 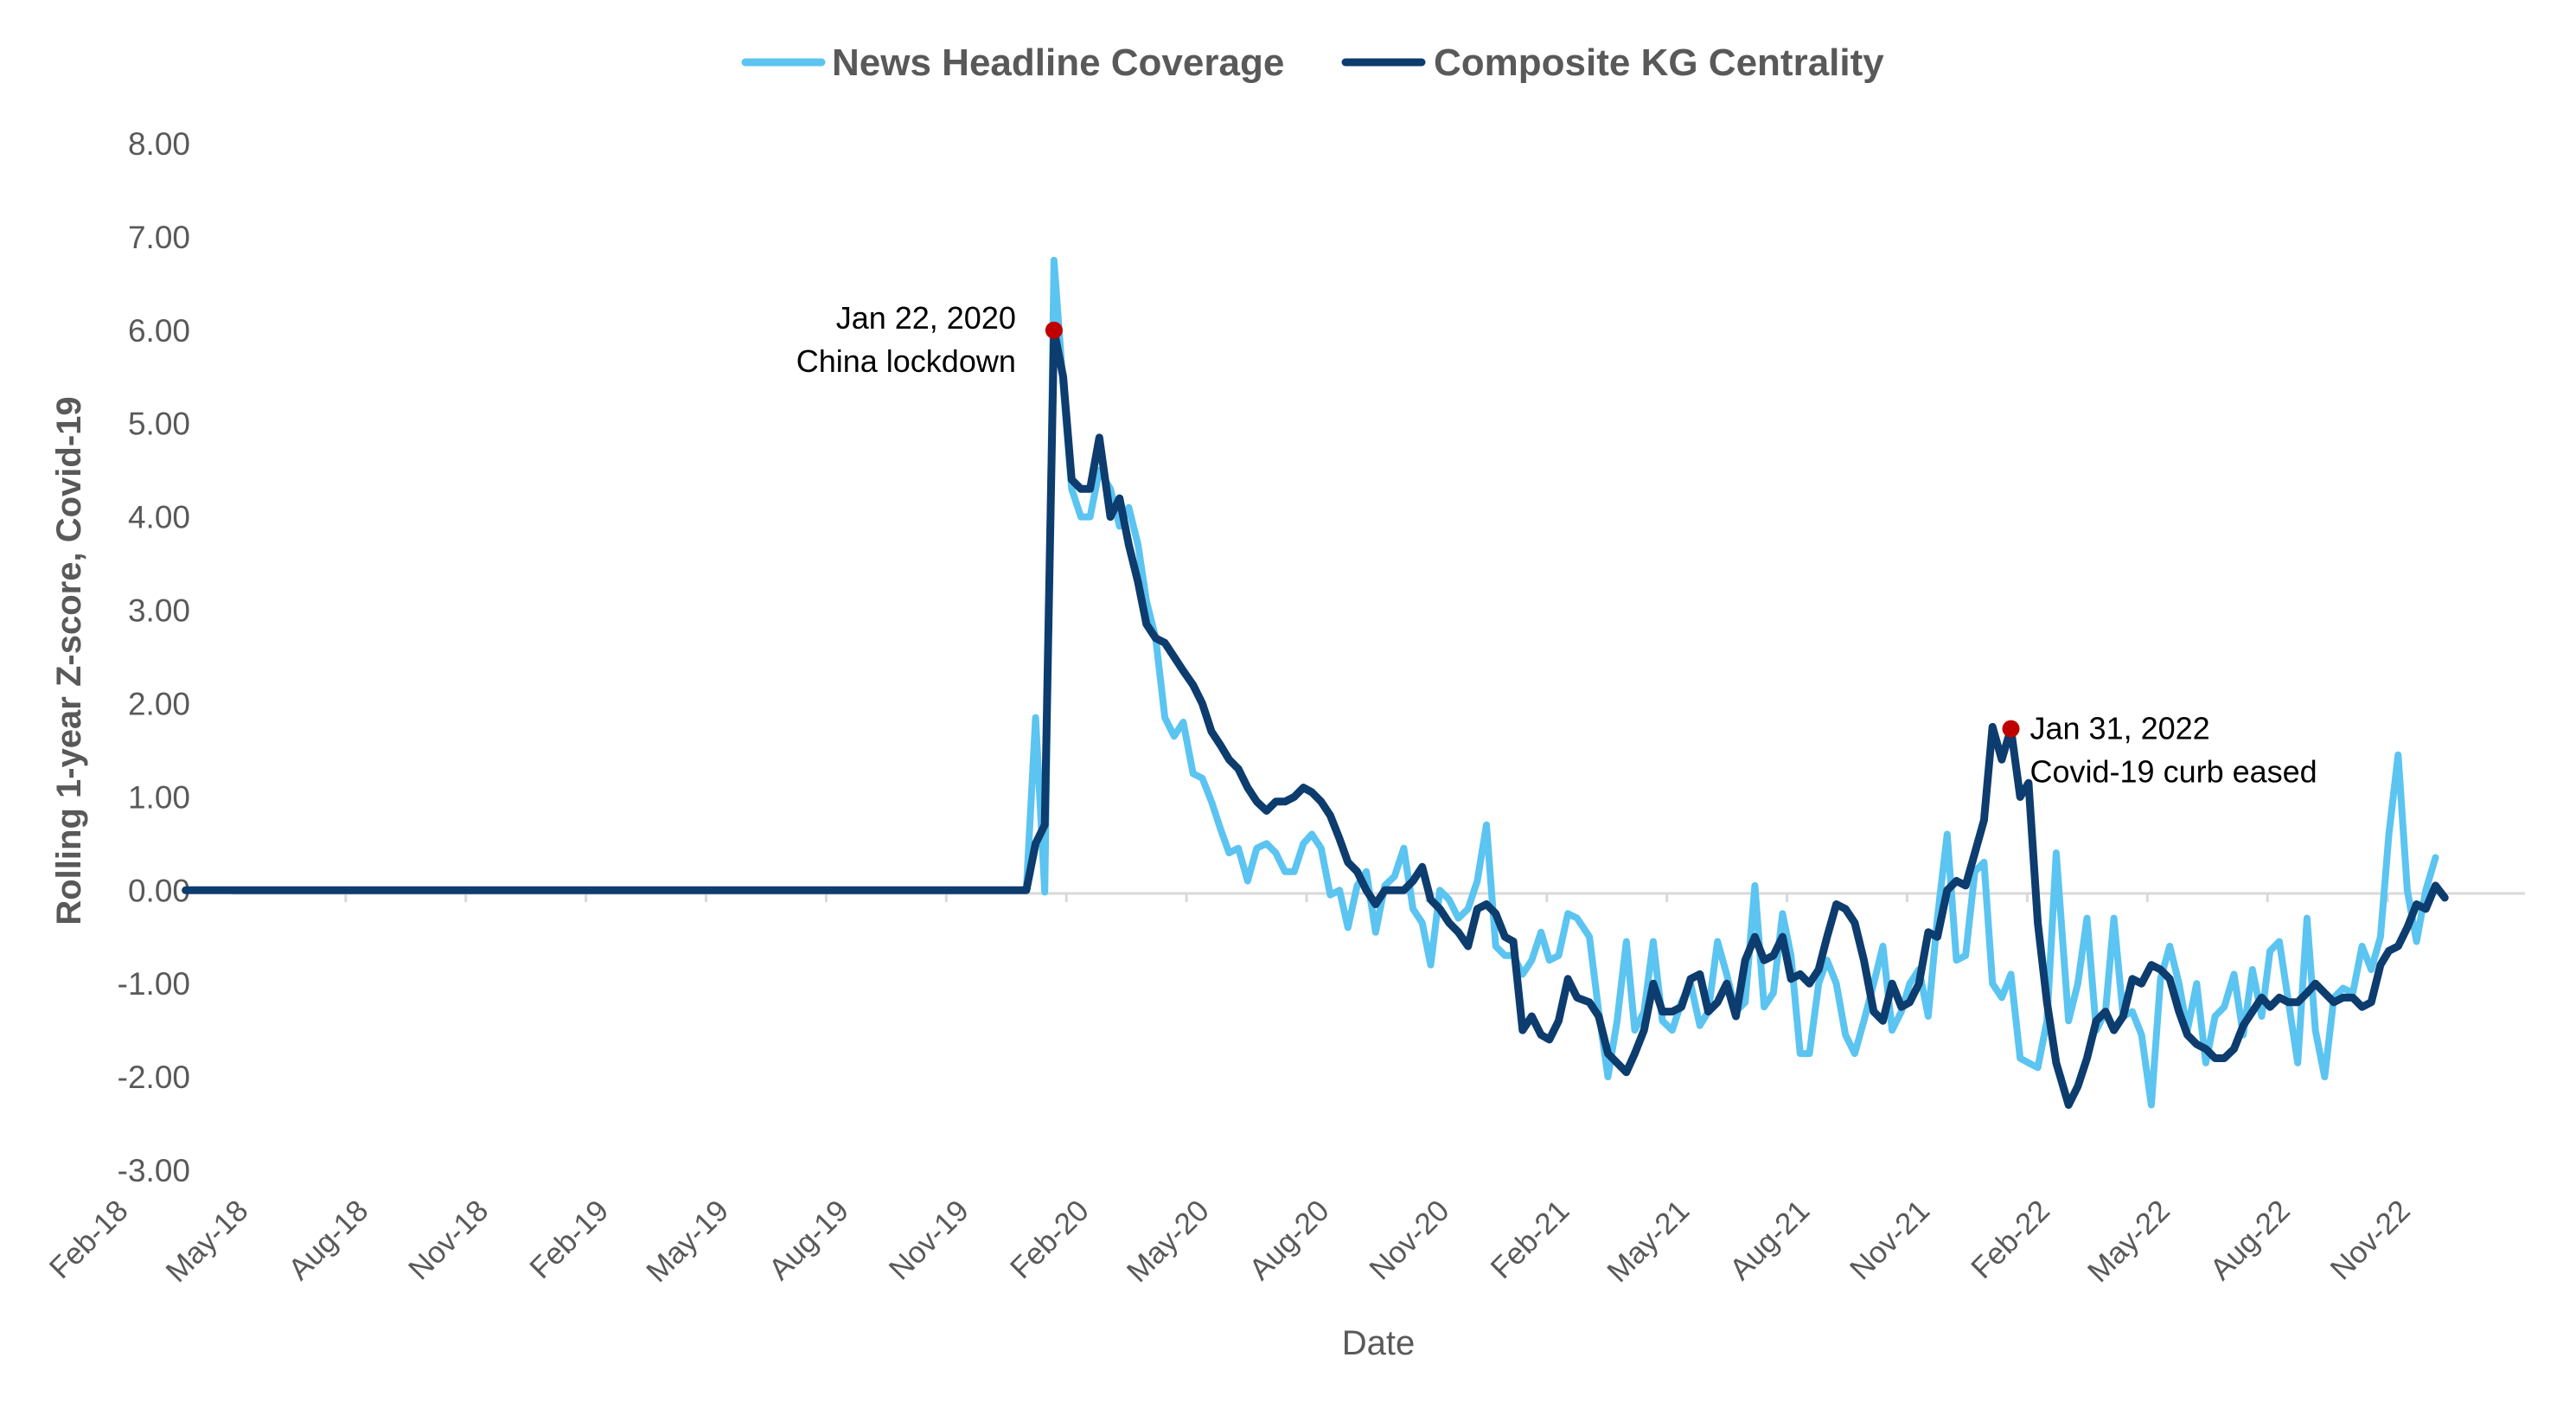 I want to click on x-tick-label: Nov-20, so click(x=1409, y=1240).